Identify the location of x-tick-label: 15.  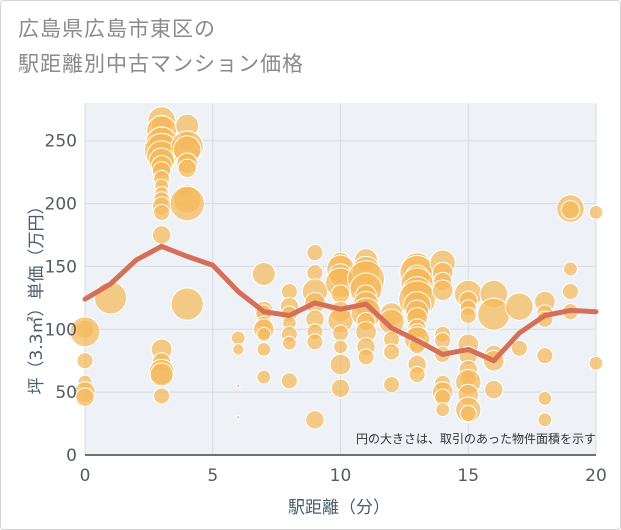
(468, 476).